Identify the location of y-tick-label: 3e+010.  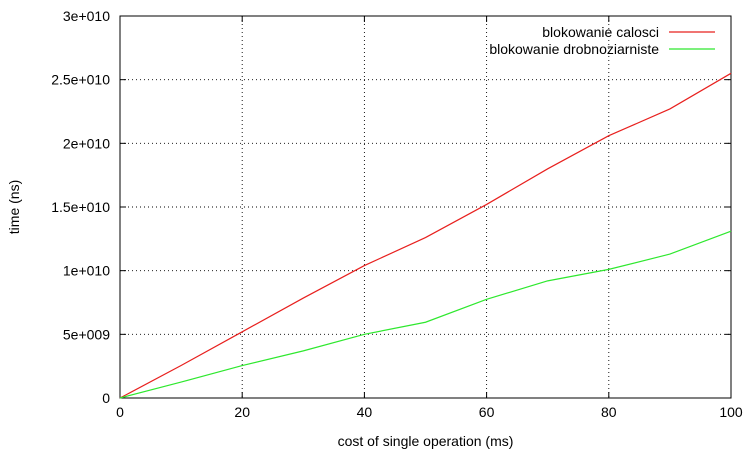
(86, 16).